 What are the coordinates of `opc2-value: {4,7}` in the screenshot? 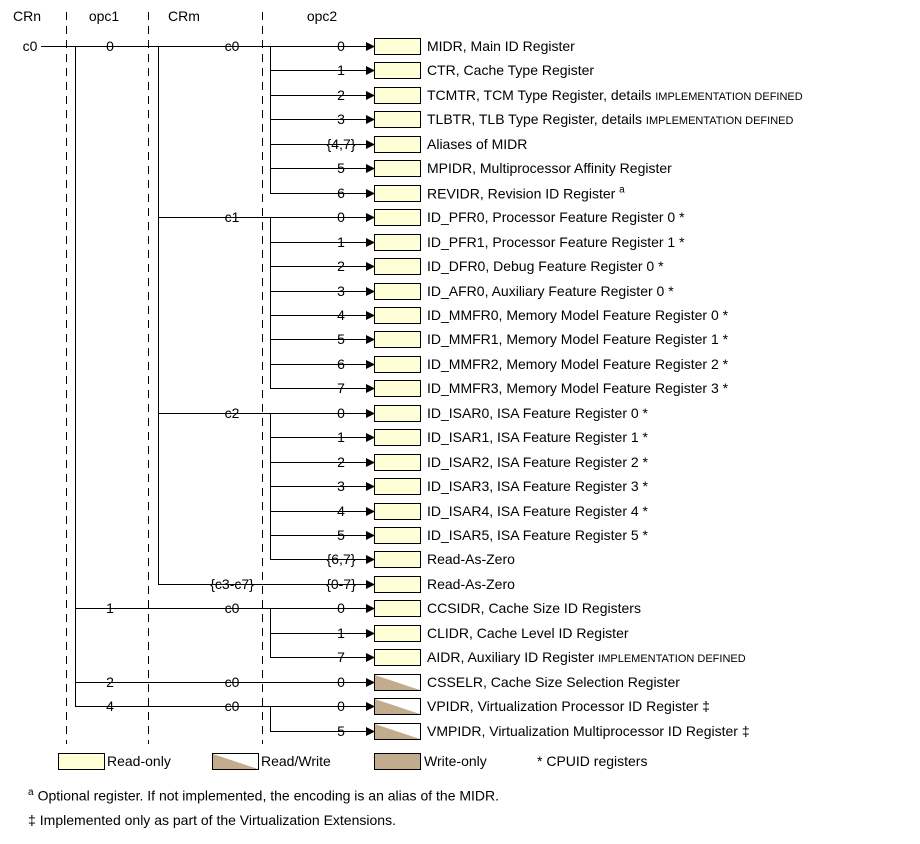 It's located at (341, 144).